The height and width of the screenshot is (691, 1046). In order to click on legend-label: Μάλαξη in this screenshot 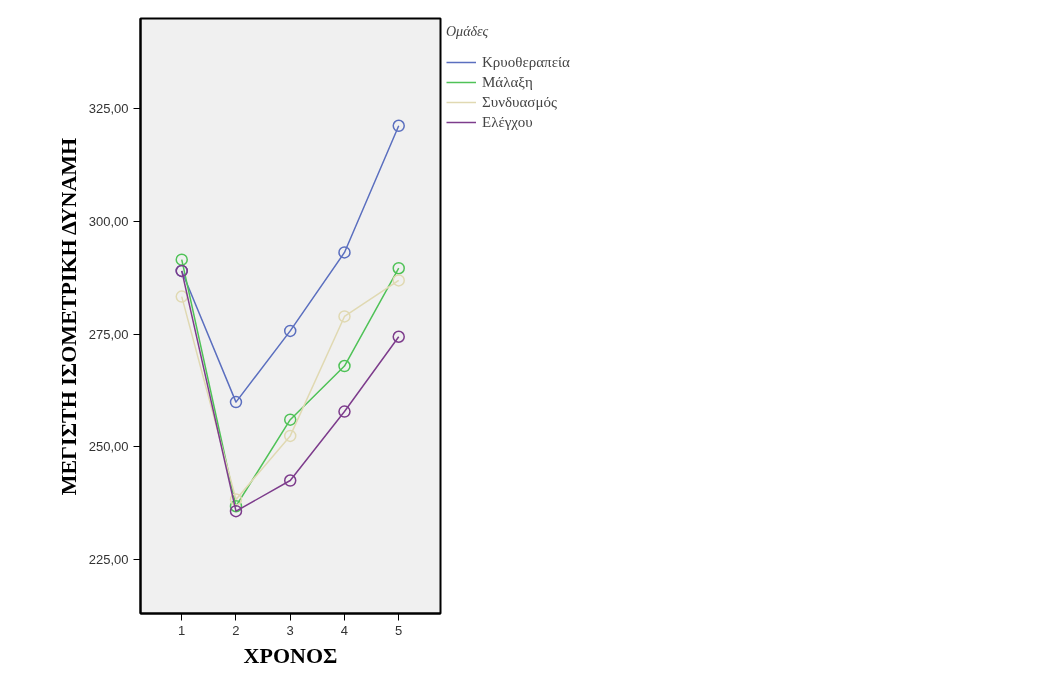, I will do `click(507, 82)`.